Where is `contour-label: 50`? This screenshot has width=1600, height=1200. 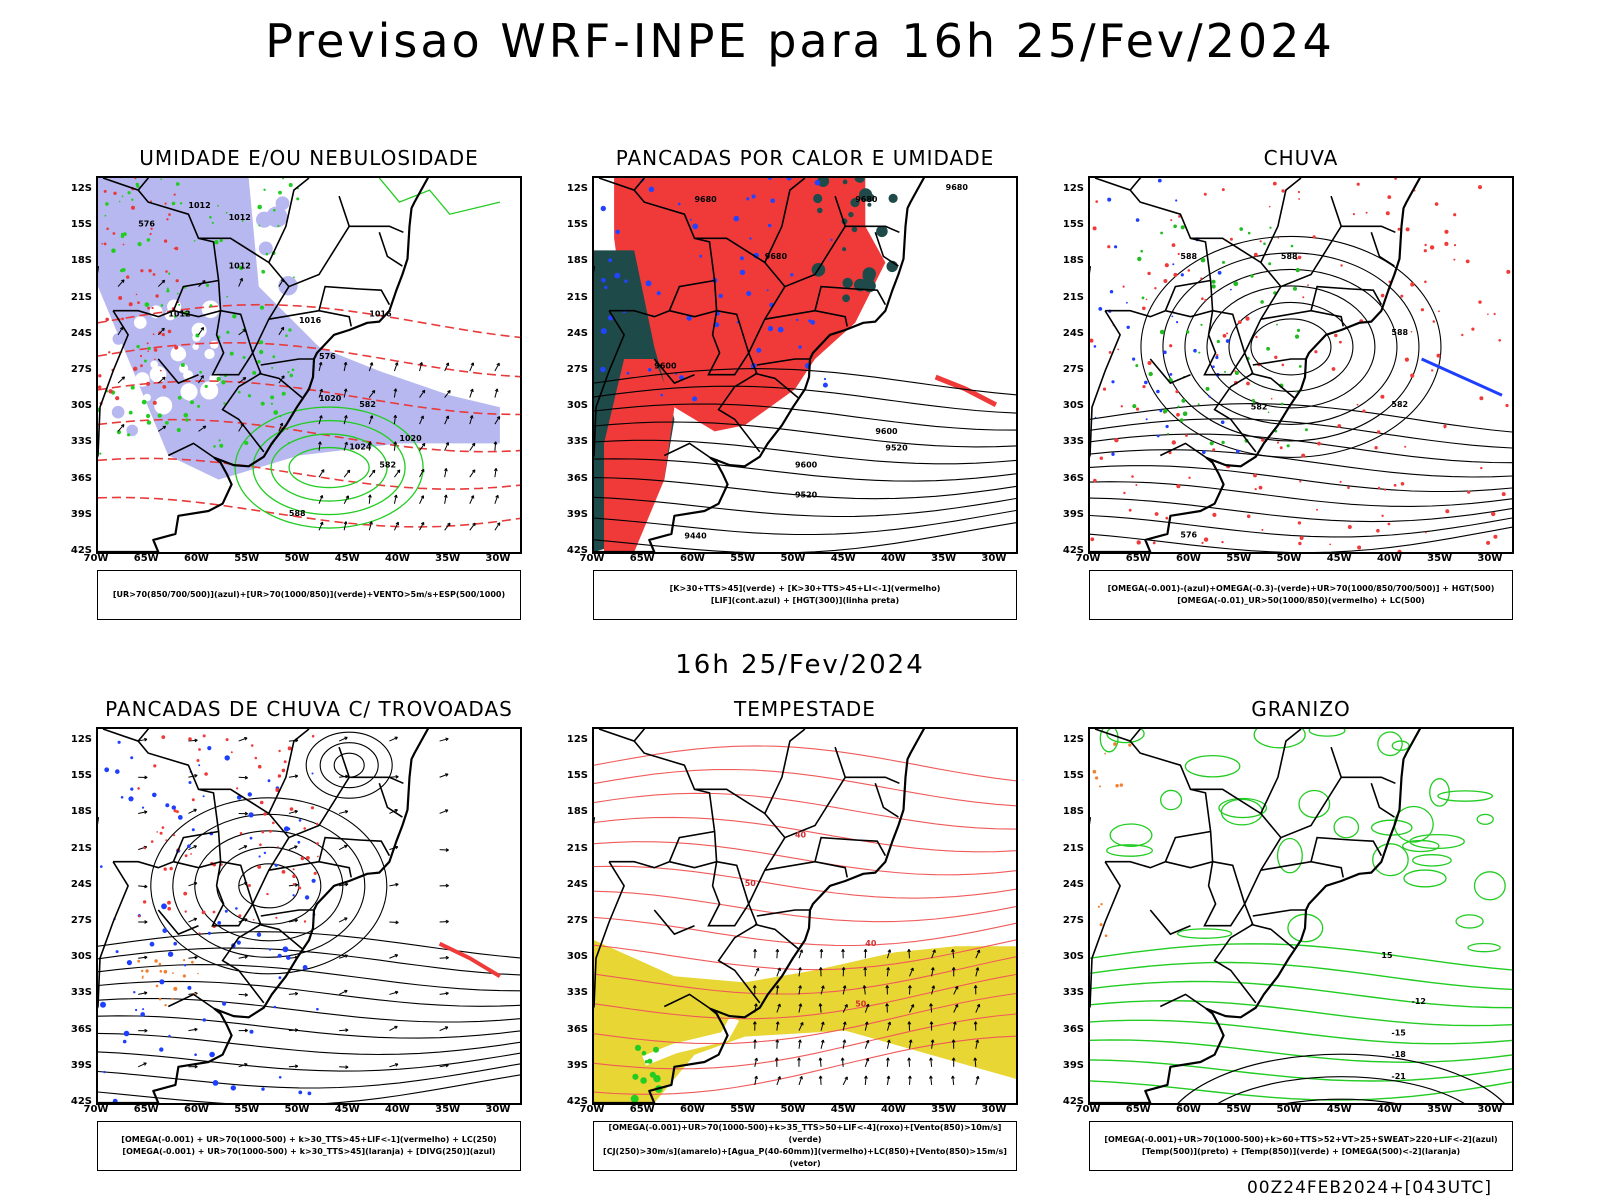
contour-label: 50 is located at coordinates (751, 883).